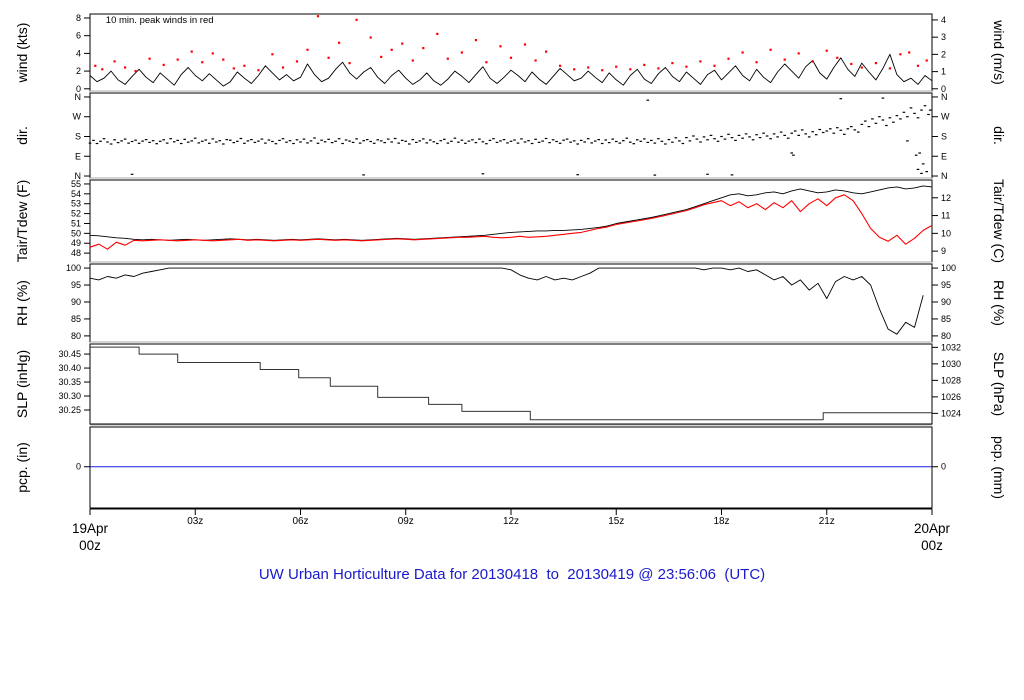 The height and width of the screenshot is (700, 1024). What do you see at coordinates (73, 268) in the screenshot?
I see `left-tick-label: 100` at bounding box center [73, 268].